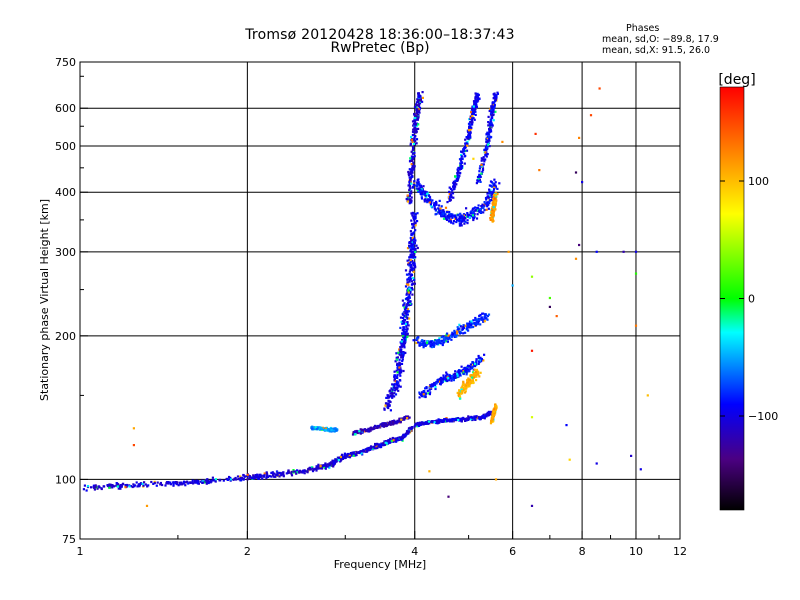 The image size is (800, 600). What do you see at coordinates (44, 300) in the screenshot?
I see `y-axis-label: Stationary phase Virtual Height [km]` at bounding box center [44, 300].